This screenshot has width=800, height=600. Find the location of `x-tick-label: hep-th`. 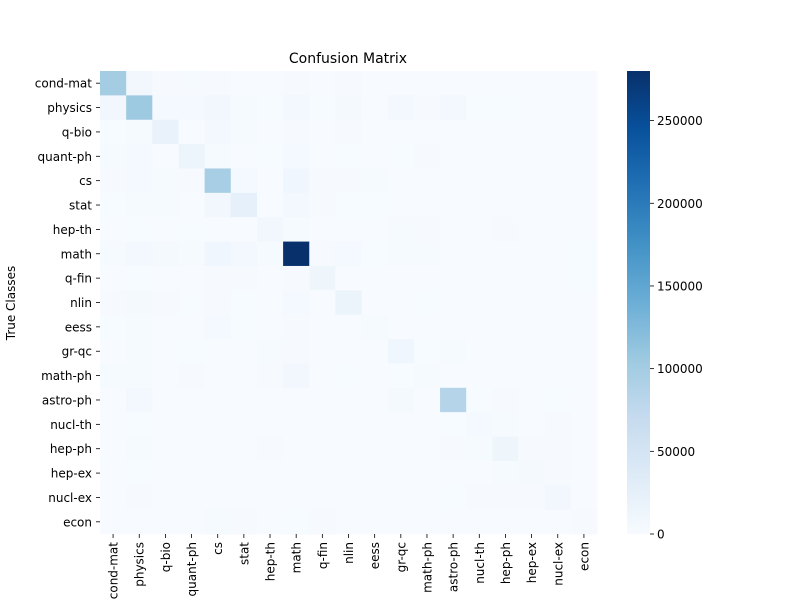

x-tick-label: hep-th is located at coordinates (271, 561).